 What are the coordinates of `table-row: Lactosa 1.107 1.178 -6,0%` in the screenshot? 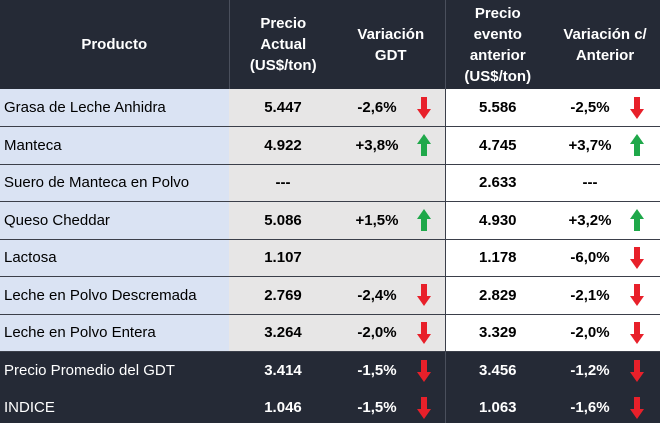 It's located at (330, 258).